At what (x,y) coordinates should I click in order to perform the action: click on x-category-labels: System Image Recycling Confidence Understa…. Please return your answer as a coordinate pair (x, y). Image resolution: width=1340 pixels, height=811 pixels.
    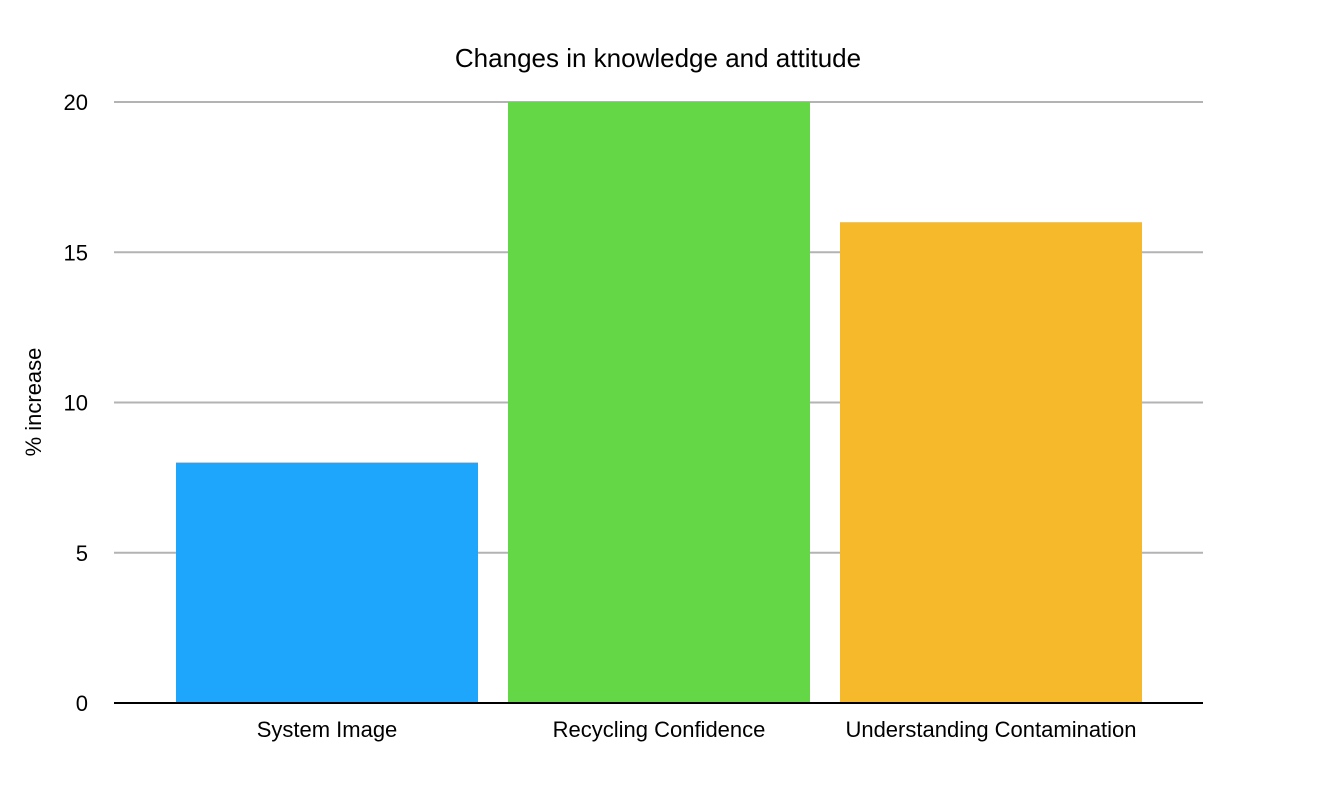
    Looking at the image, I should click on (697, 729).